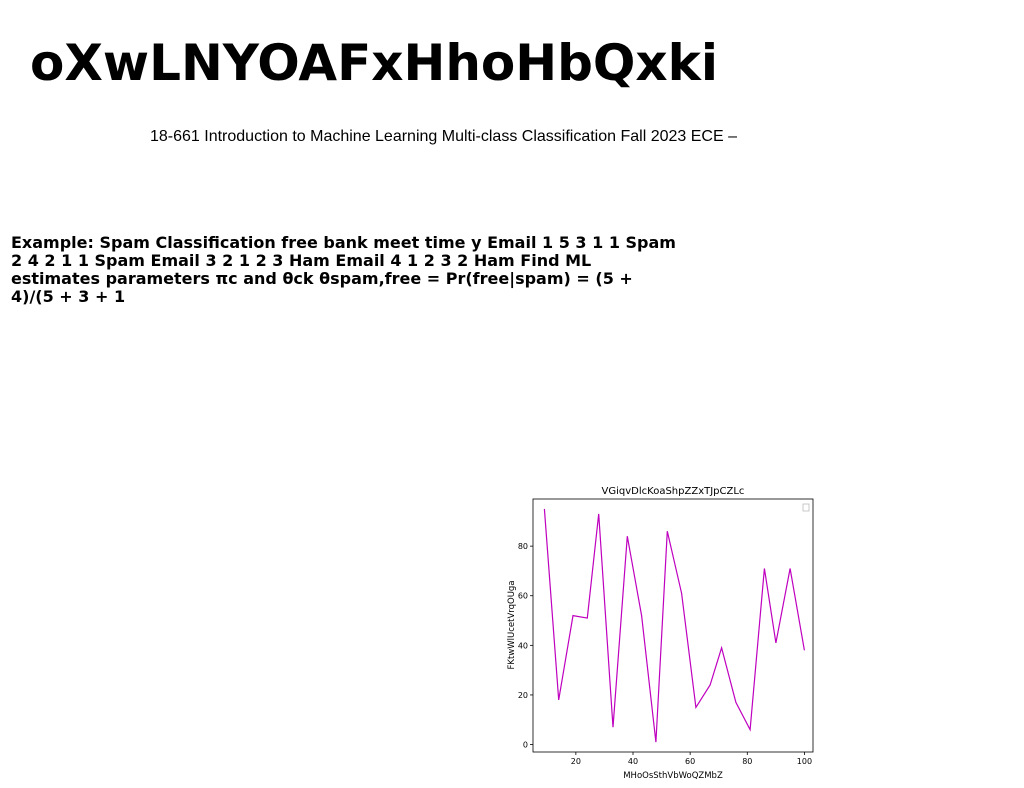 The width and height of the screenshot is (1024, 788). Describe the element at coordinates (525, 745) in the screenshot. I see `y-tick-label: 0` at that location.